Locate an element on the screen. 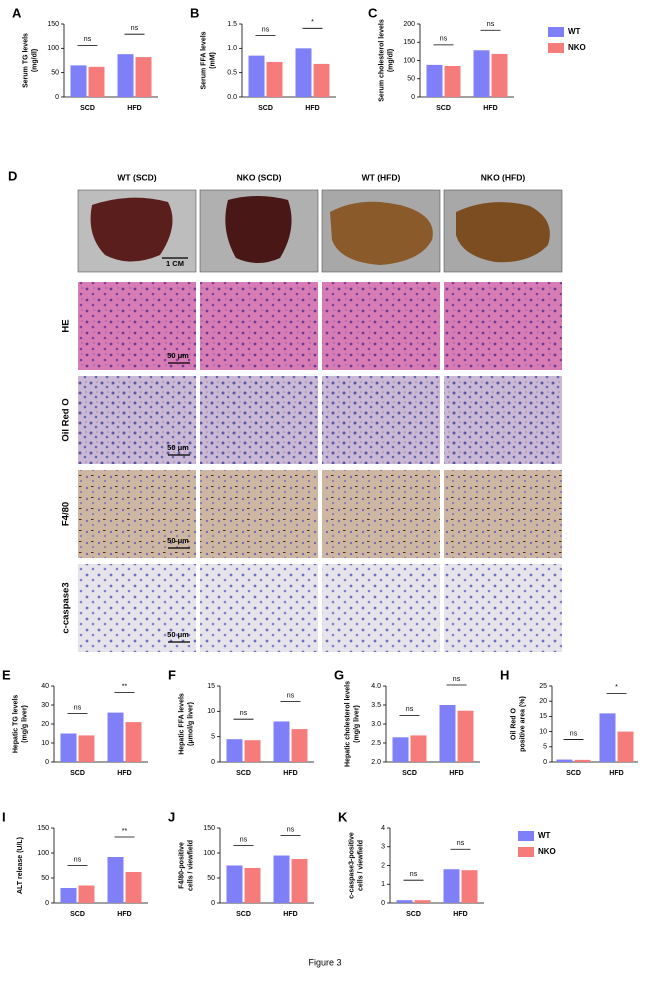  y-axis-label: (μmol/g liver) is located at coordinates (190, 724).